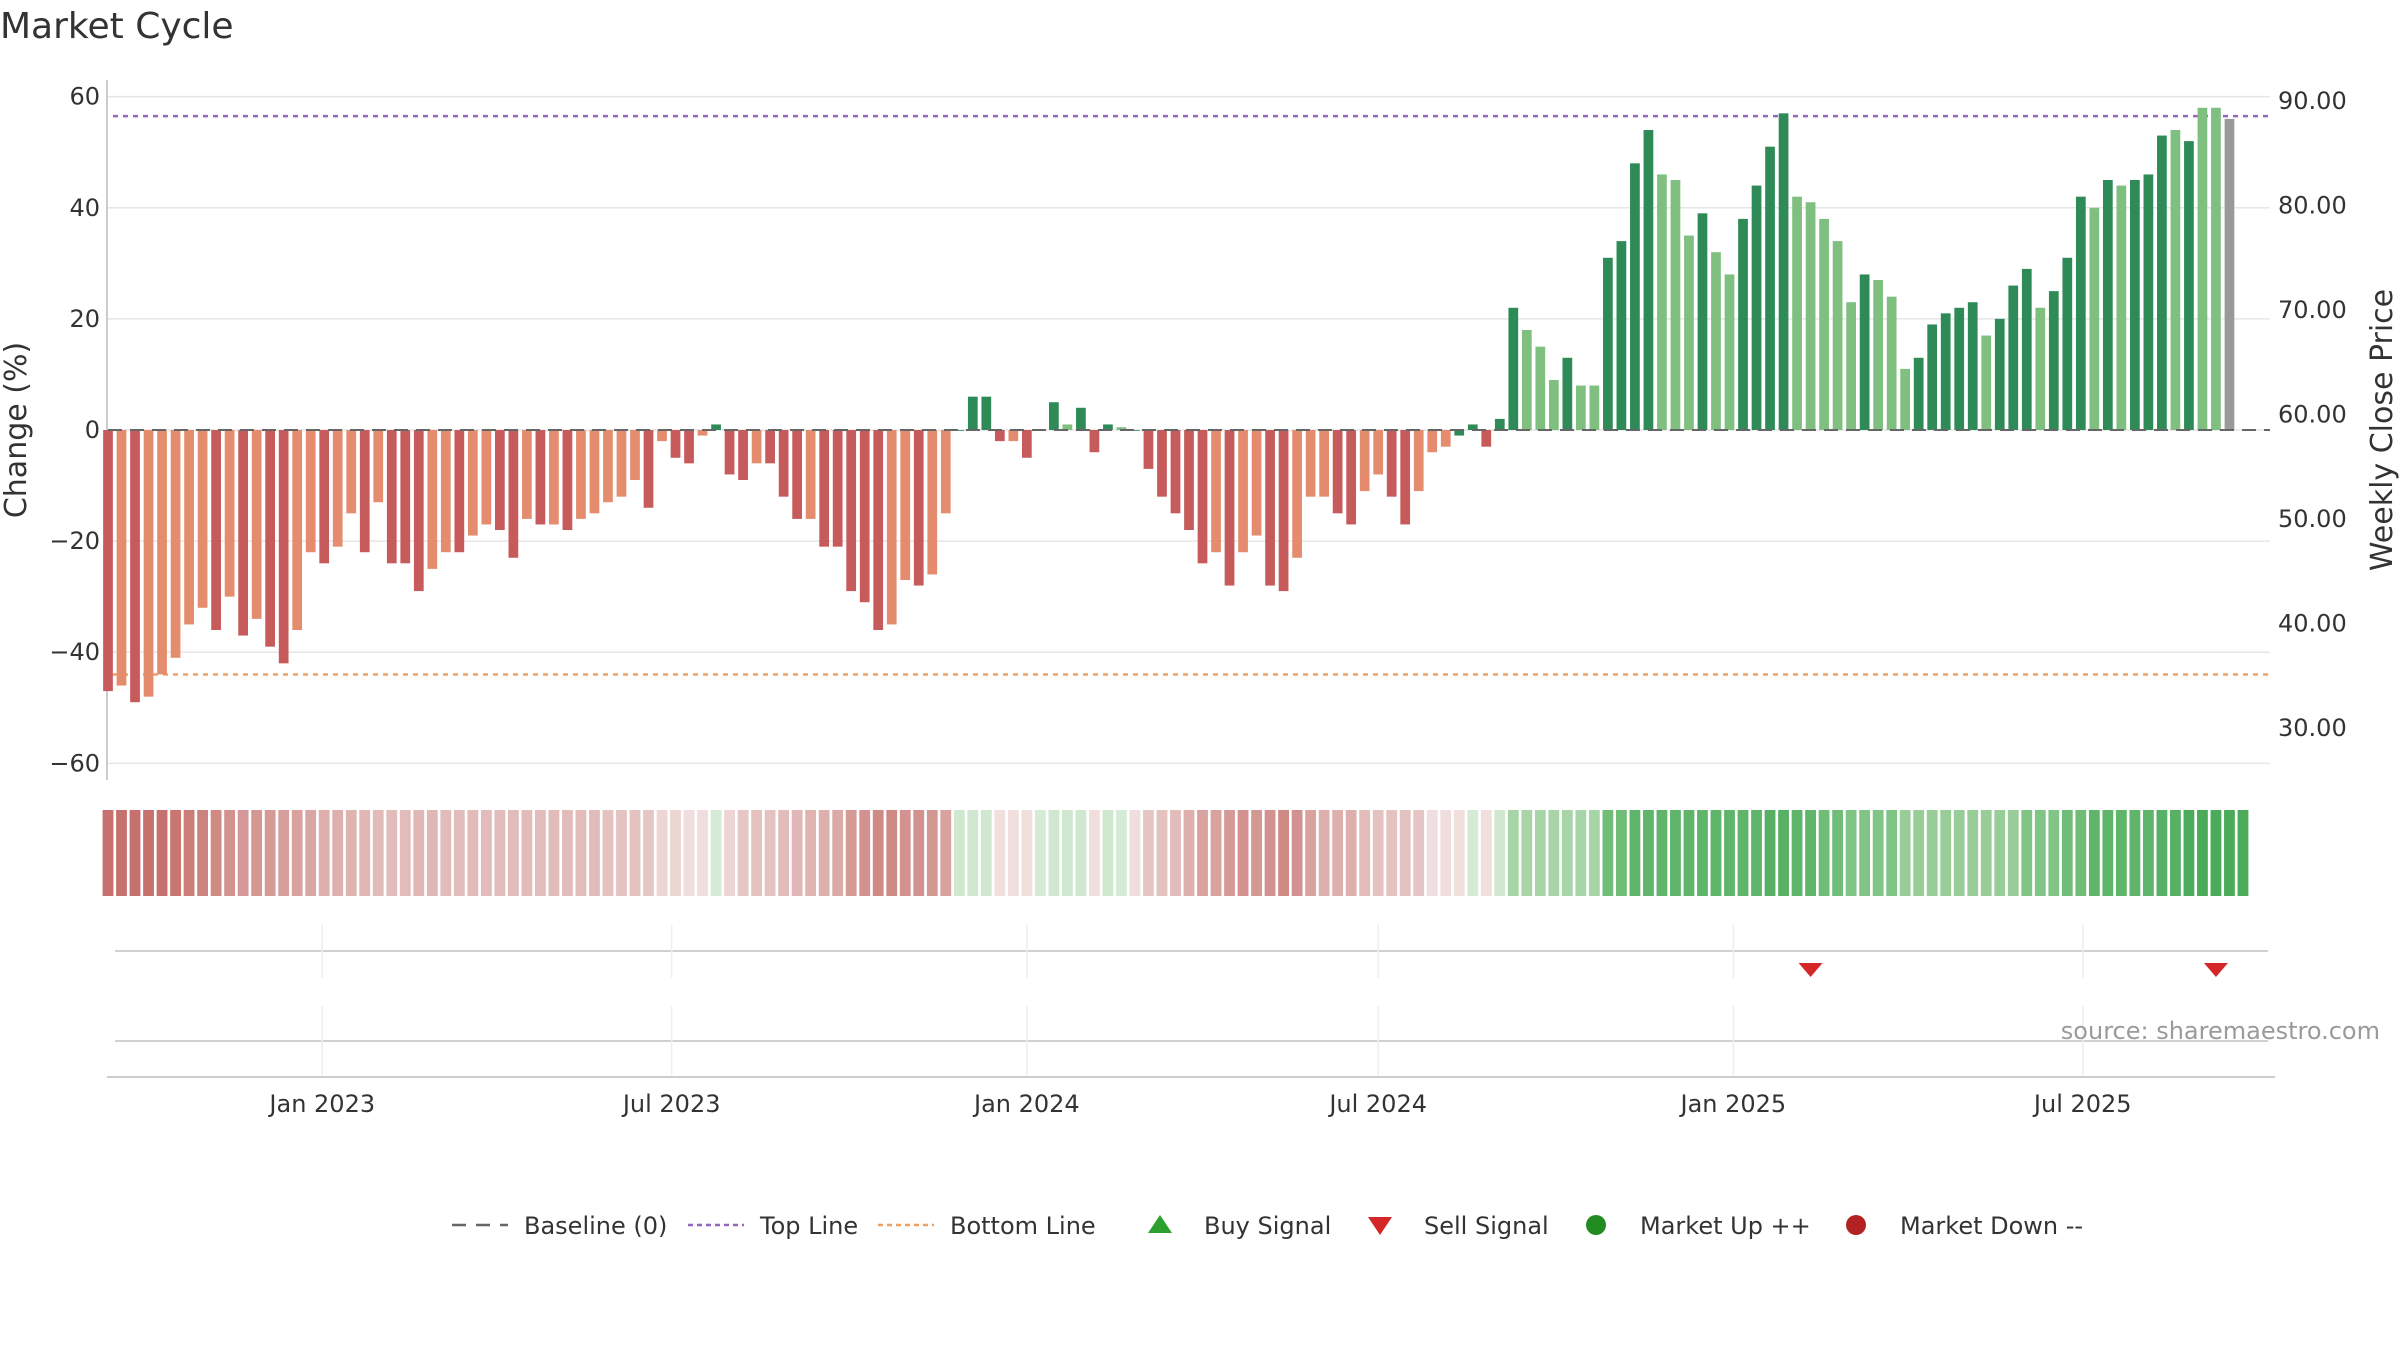 The image size is (2400, 1350). What do you see at coordinates (1991, 1226) in the screenshot?
I see `legend-label: Market Down --` at bounding box center [1991, 1226].